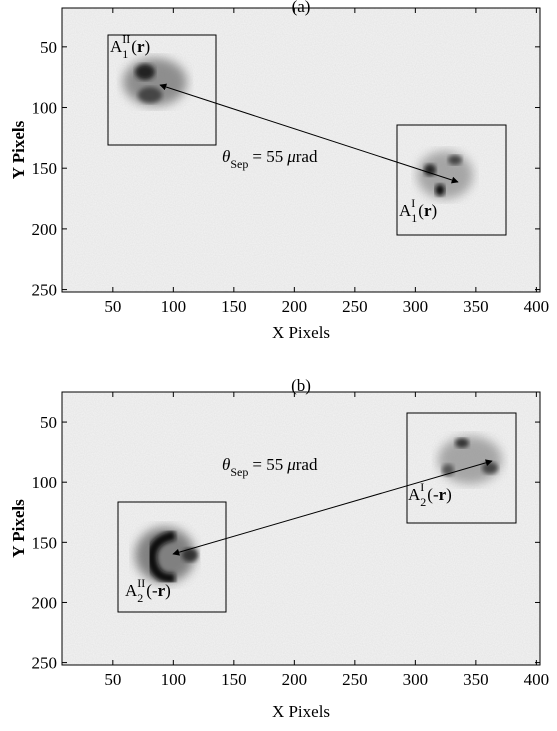 The height and width of the screenshot is (731, 557). I want to click on panel-title: (a), so click(301, 8).